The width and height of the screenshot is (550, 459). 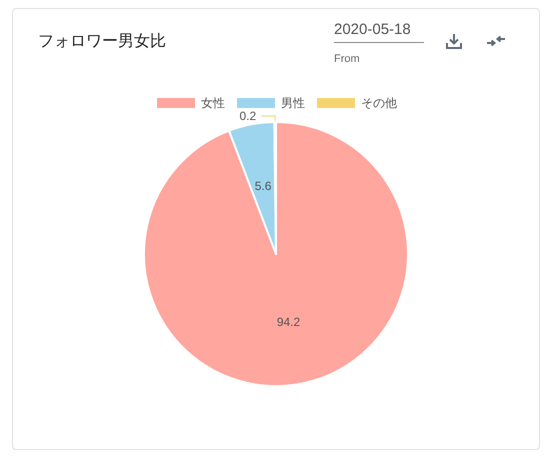 I want to click on data-label: 94.2, so click(x=288, y=321).